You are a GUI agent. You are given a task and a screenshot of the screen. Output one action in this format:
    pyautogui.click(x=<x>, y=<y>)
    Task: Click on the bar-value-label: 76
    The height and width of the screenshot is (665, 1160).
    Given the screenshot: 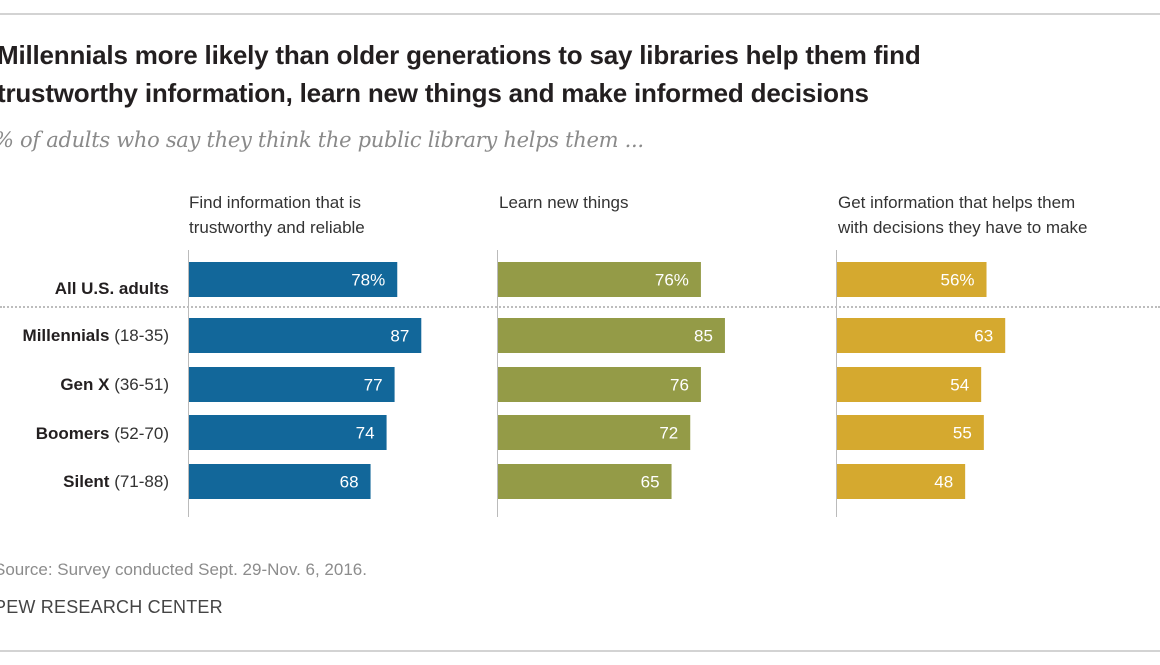 What is the action you would take?
    pyautogui.click(x=679, y=385)
    